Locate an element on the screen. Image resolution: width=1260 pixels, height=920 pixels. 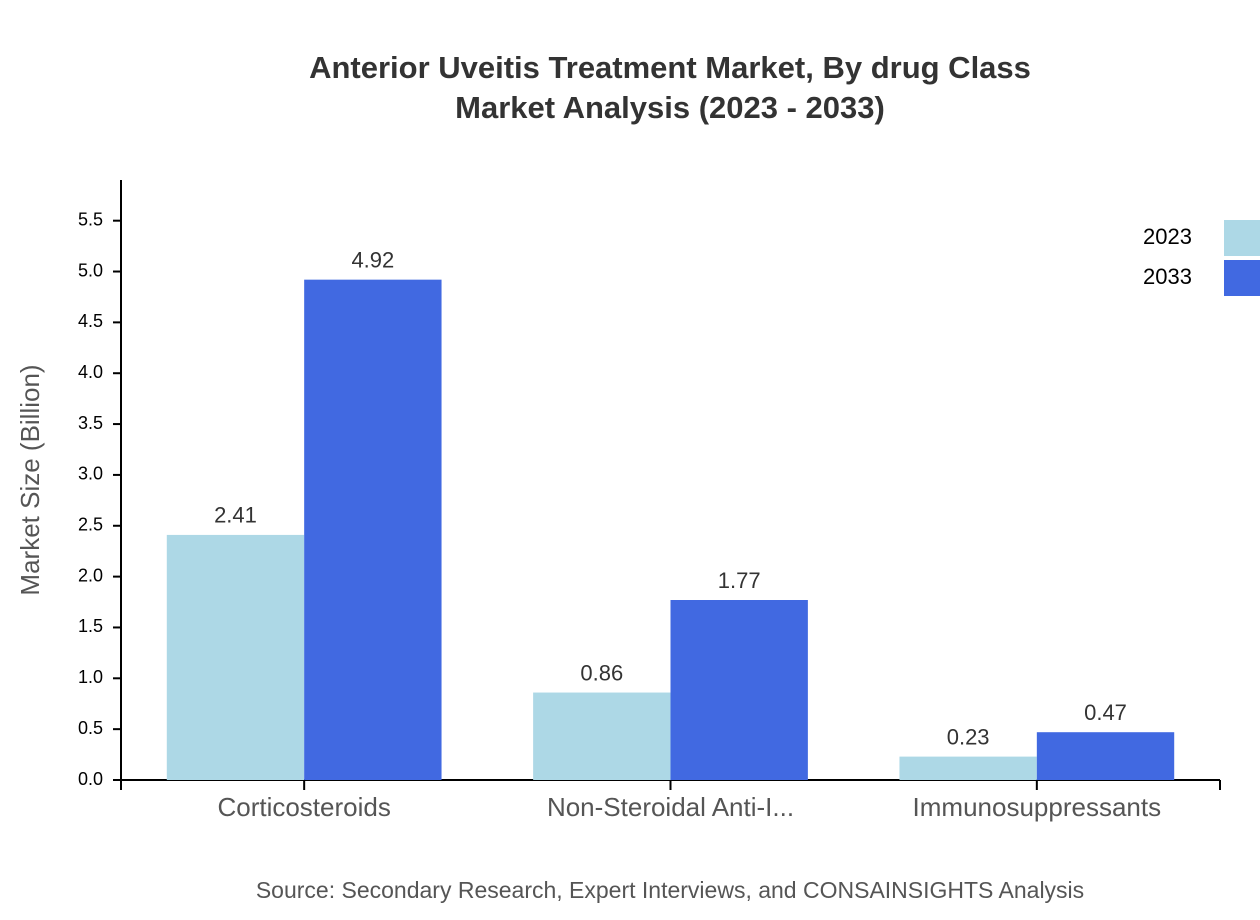
value-label: 0.86 is located at coordinates (601, 672).